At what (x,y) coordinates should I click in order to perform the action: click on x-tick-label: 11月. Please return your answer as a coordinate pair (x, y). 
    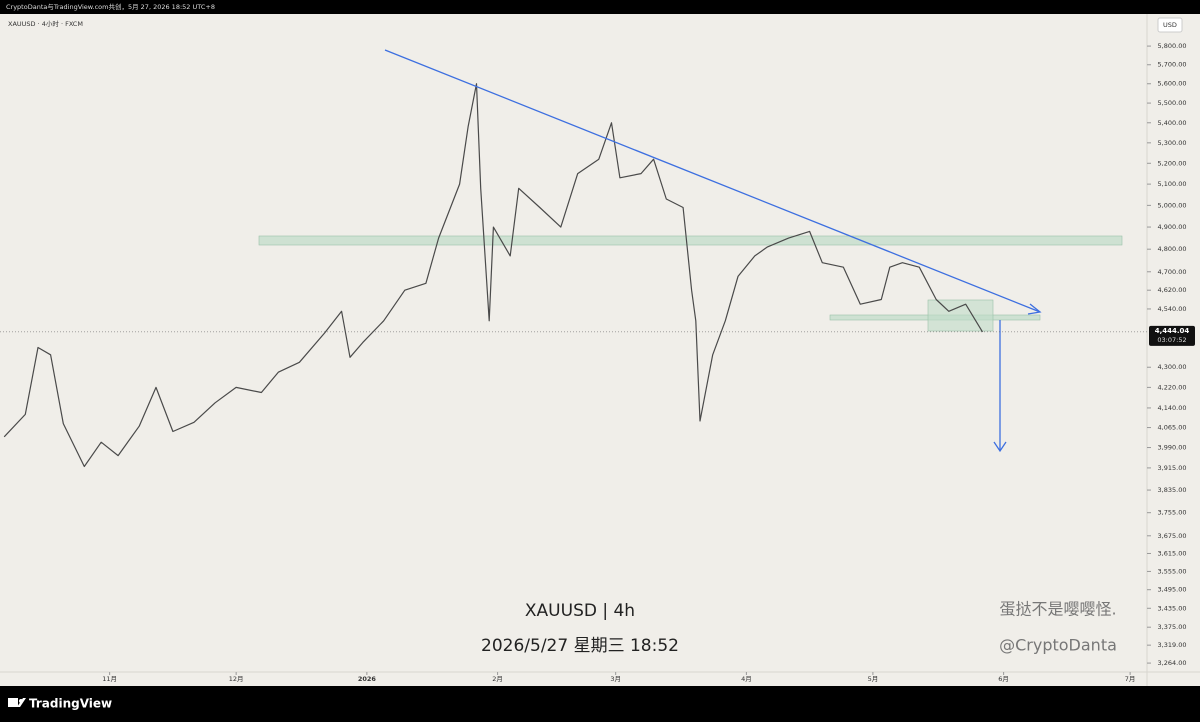
    Looking at the image, I should click on (109, 679).